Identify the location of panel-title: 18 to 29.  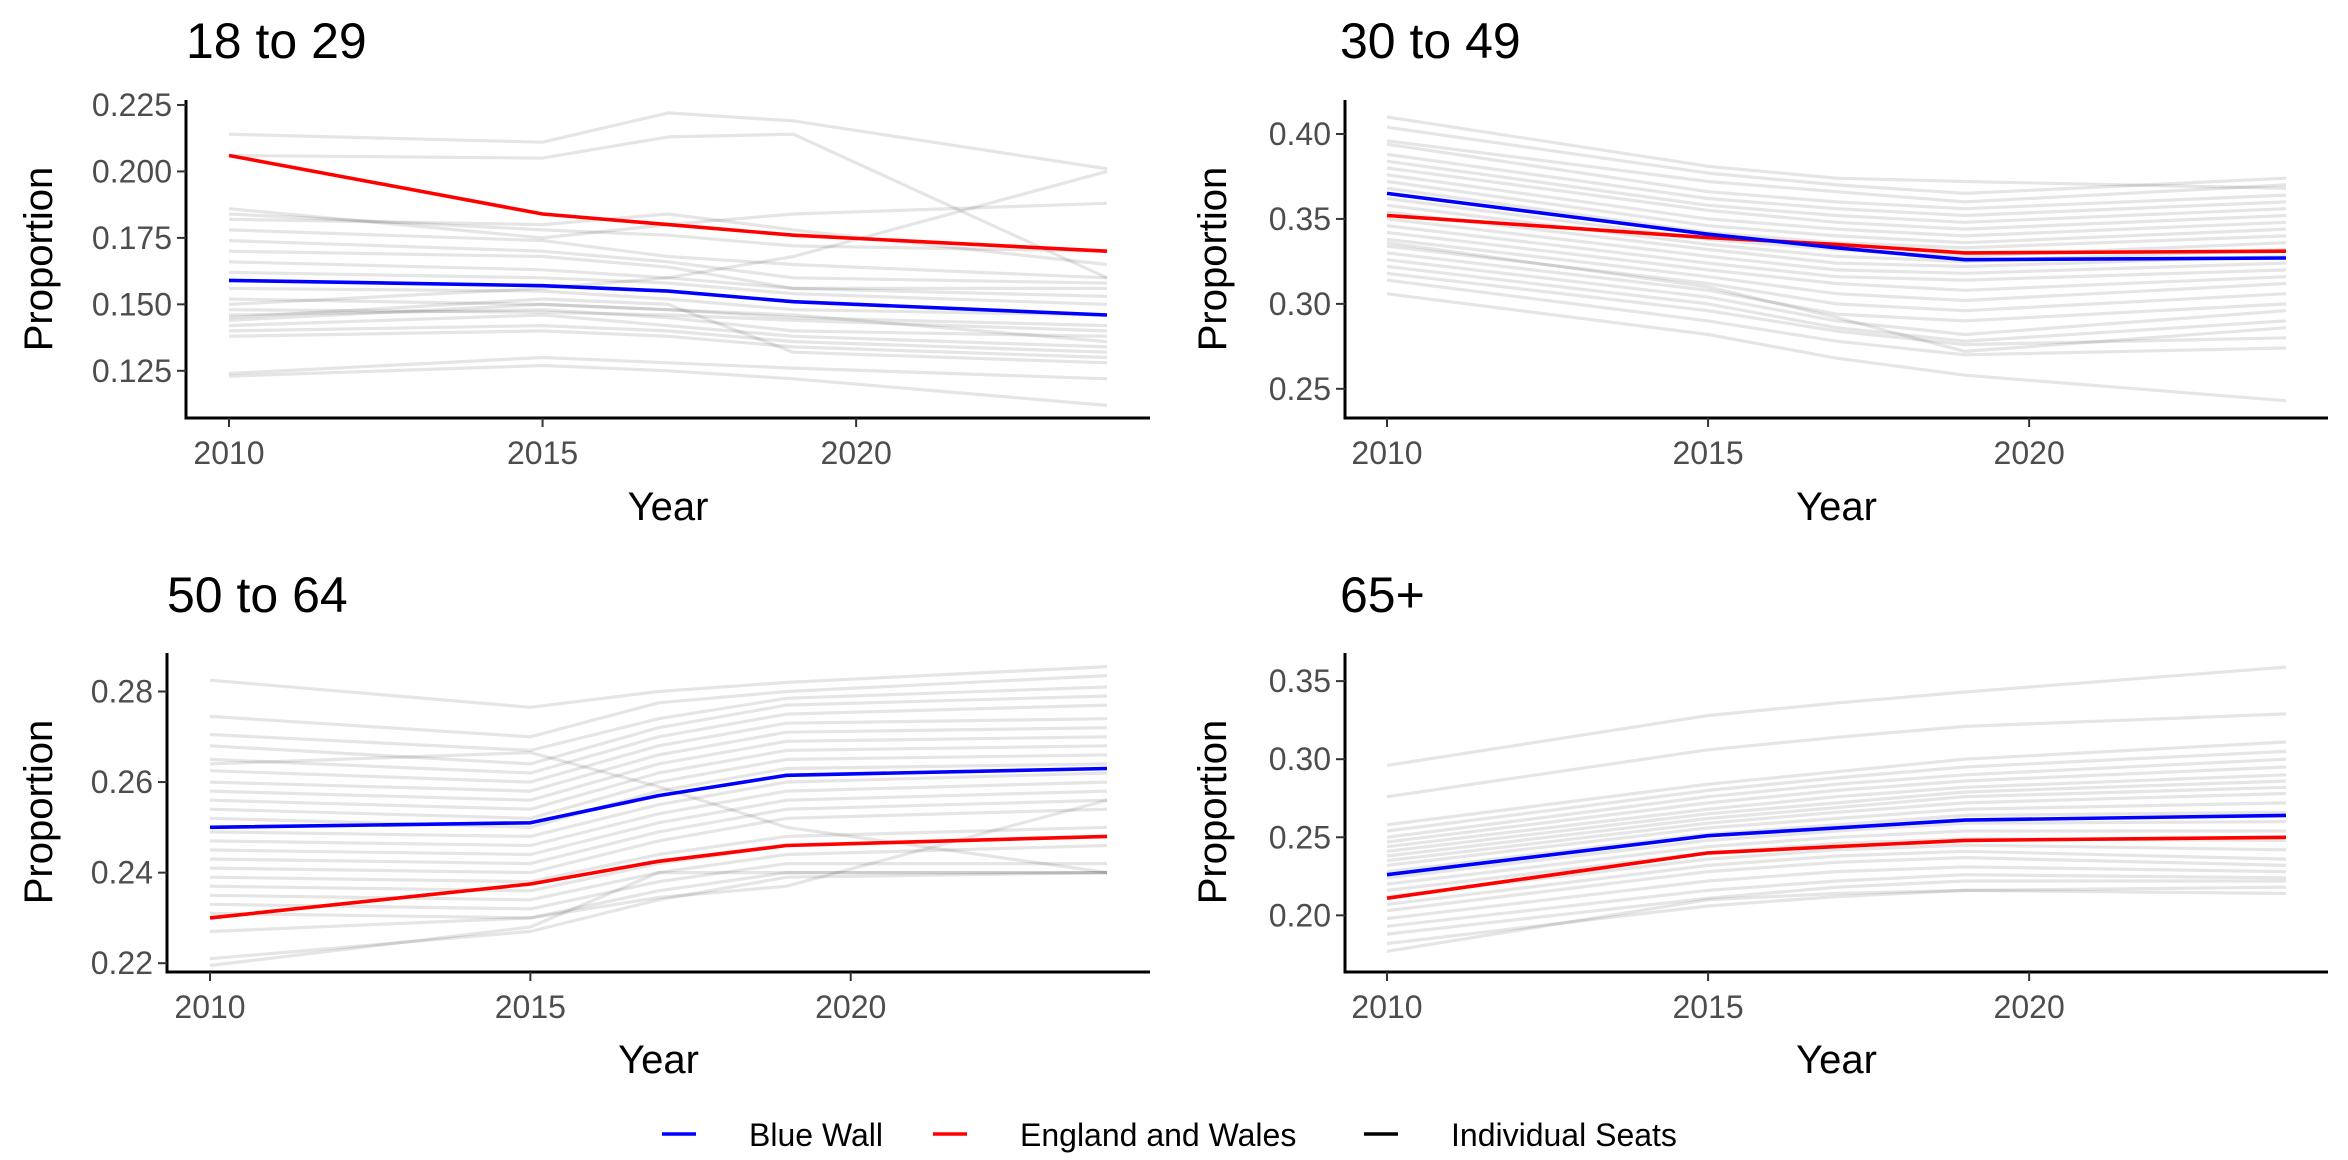
(276, 41).